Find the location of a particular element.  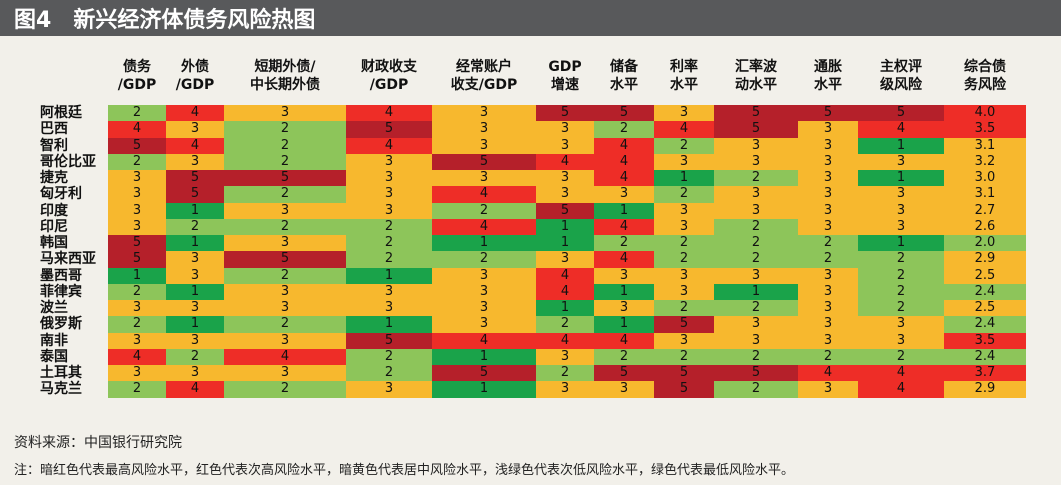

column-header: 债务/GDP is located at coordinates (137, 76).